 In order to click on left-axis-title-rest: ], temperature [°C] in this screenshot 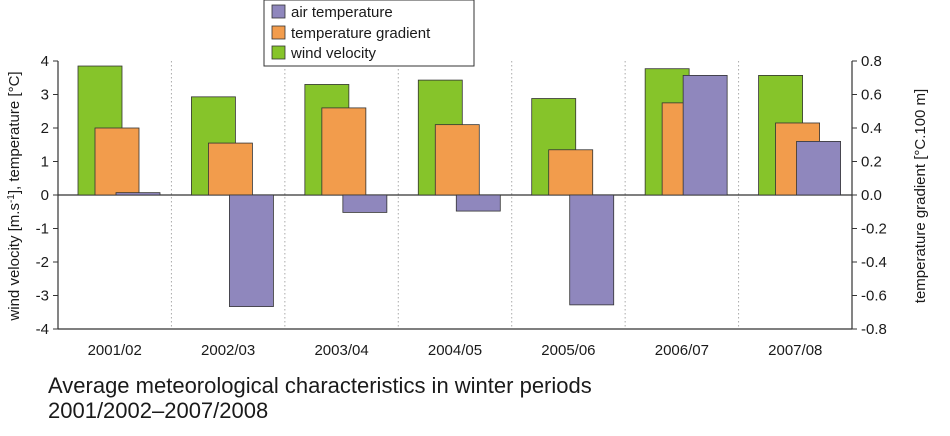, I will do `click(14, 132)`.